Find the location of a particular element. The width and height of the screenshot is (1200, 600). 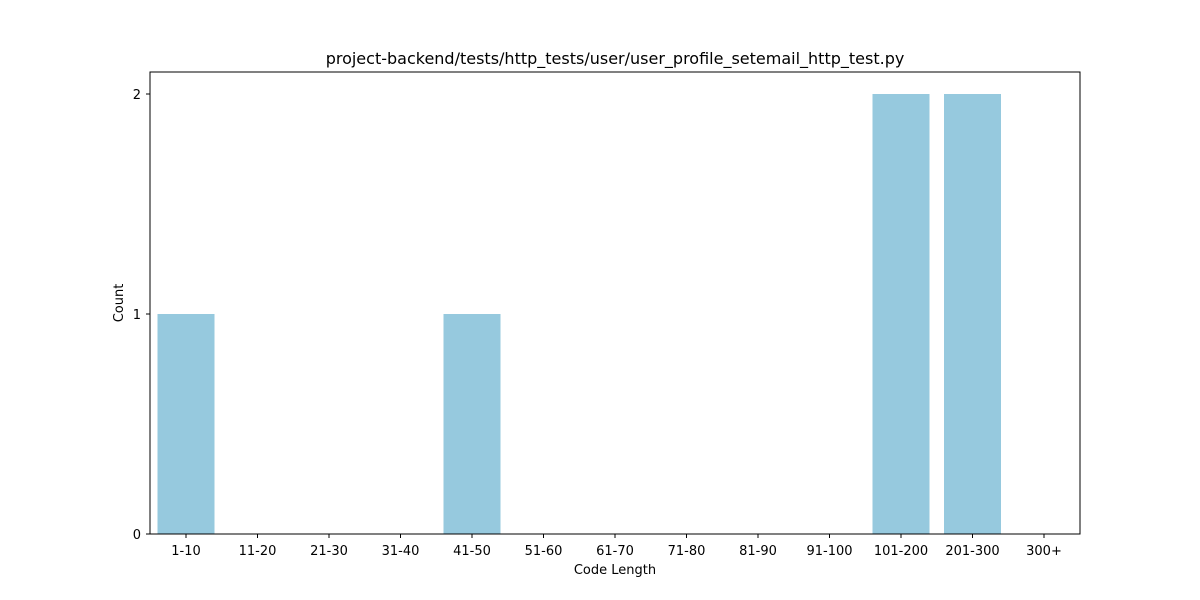

x-tick-label: 11-20 is located at coordinates (258, 551).